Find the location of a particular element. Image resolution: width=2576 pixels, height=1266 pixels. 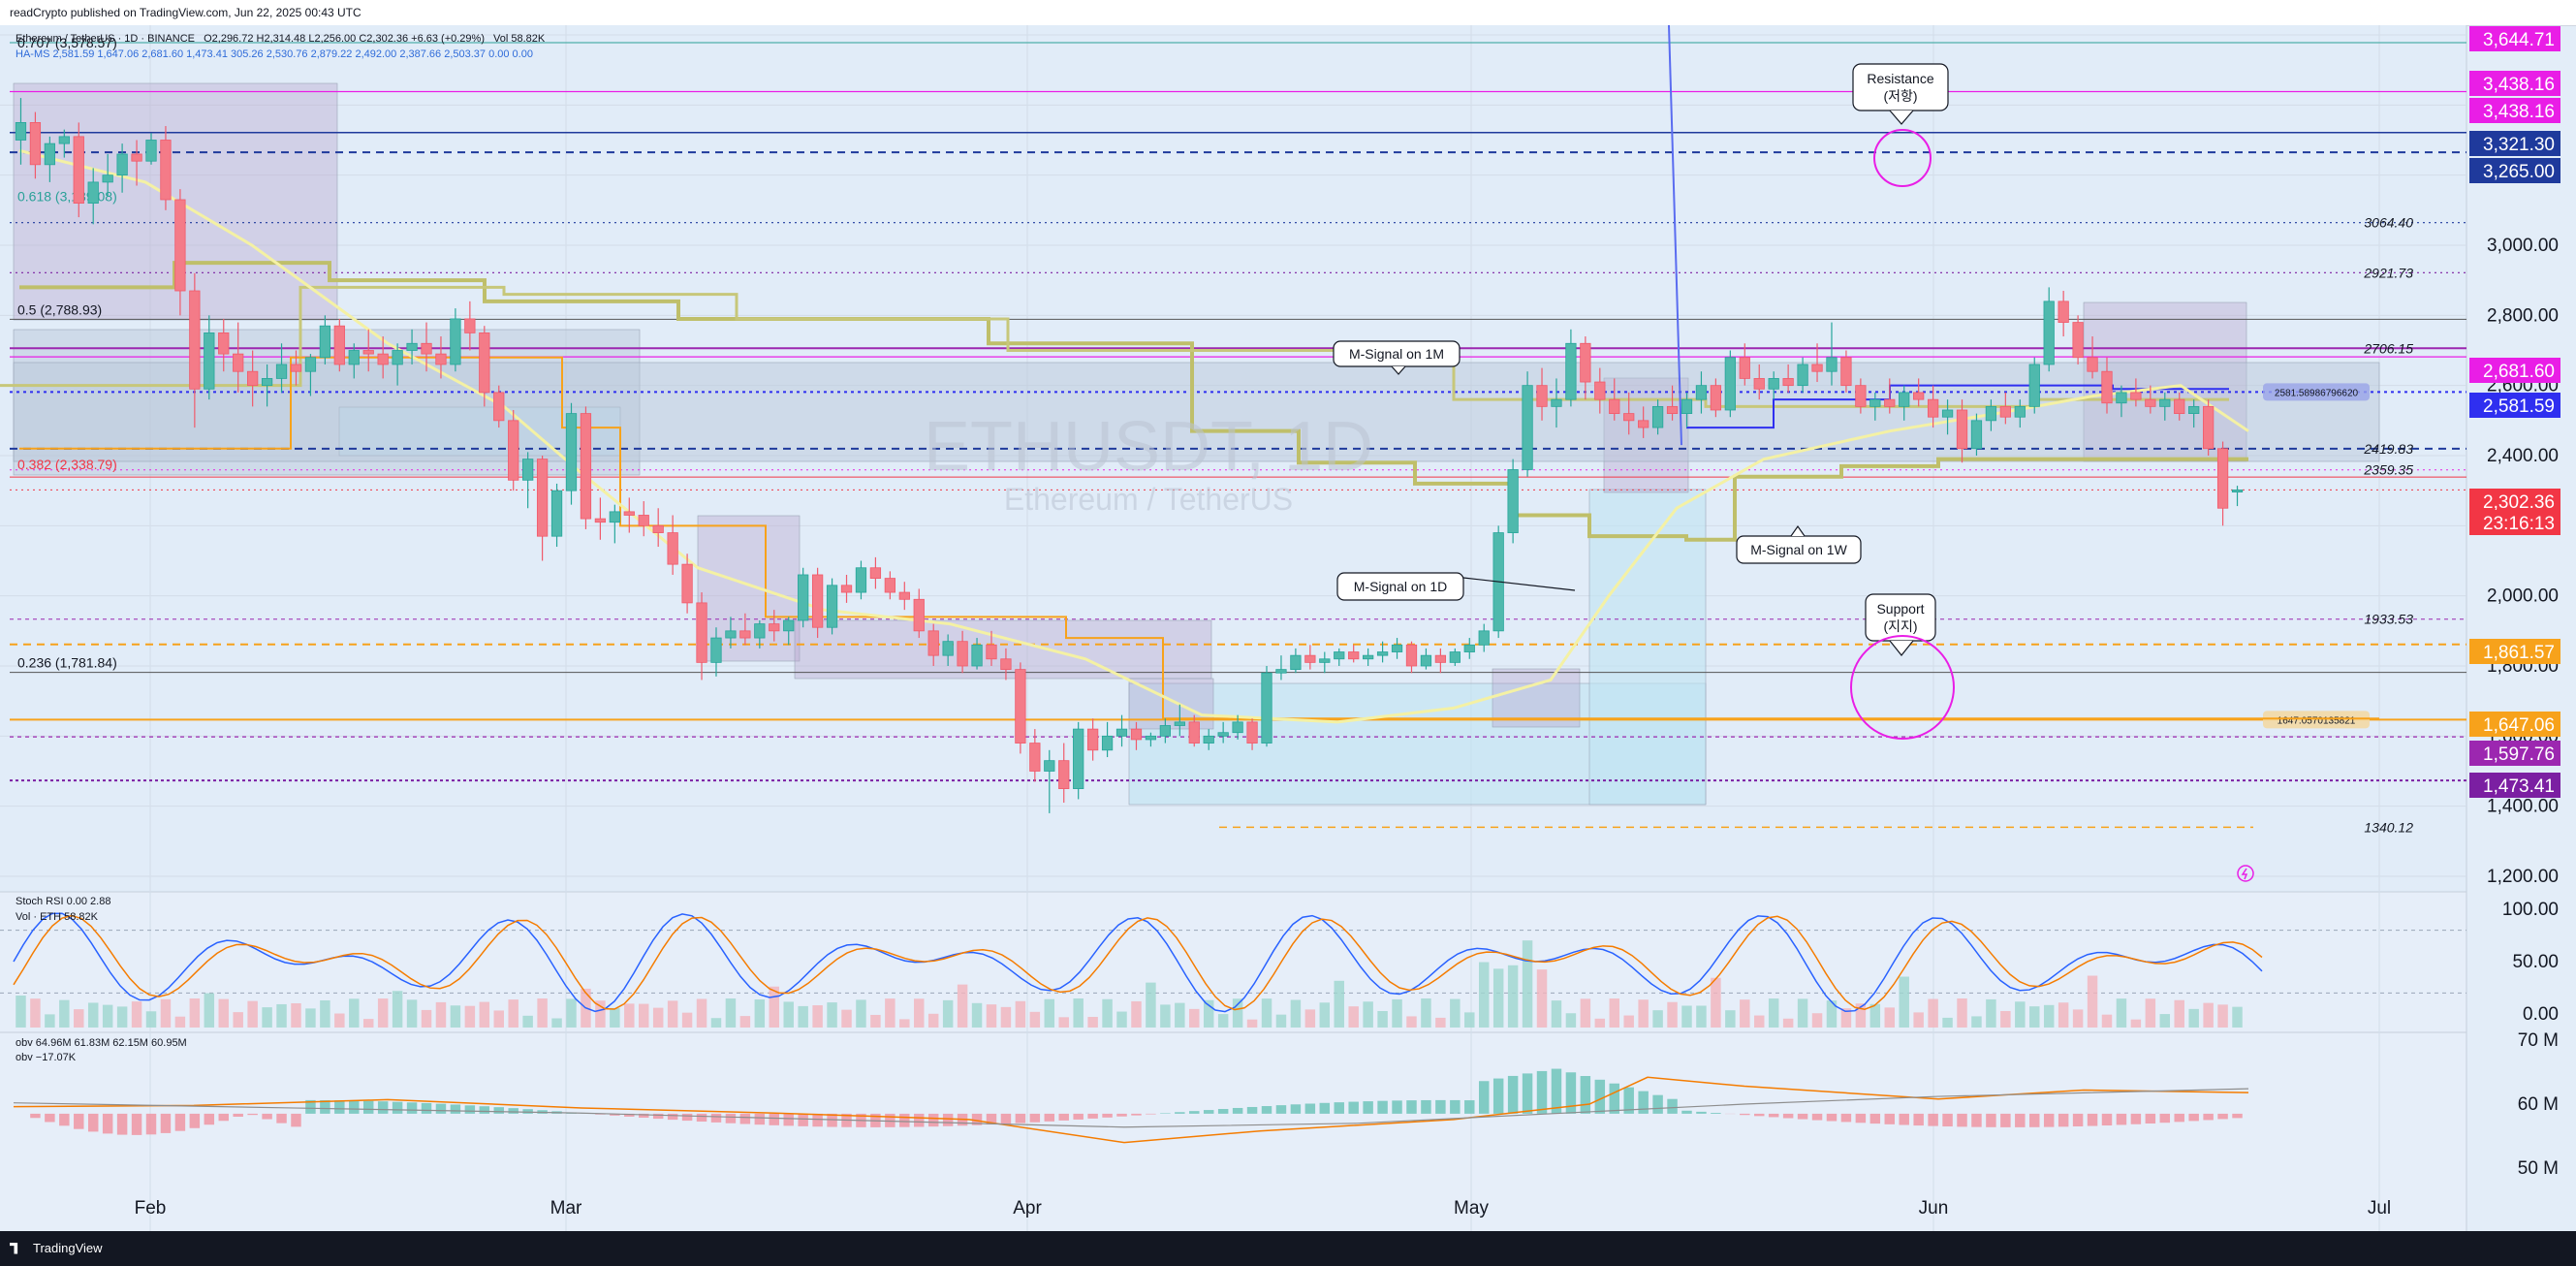

x-tick-label: Feb is located at coordinates (151, 1208).